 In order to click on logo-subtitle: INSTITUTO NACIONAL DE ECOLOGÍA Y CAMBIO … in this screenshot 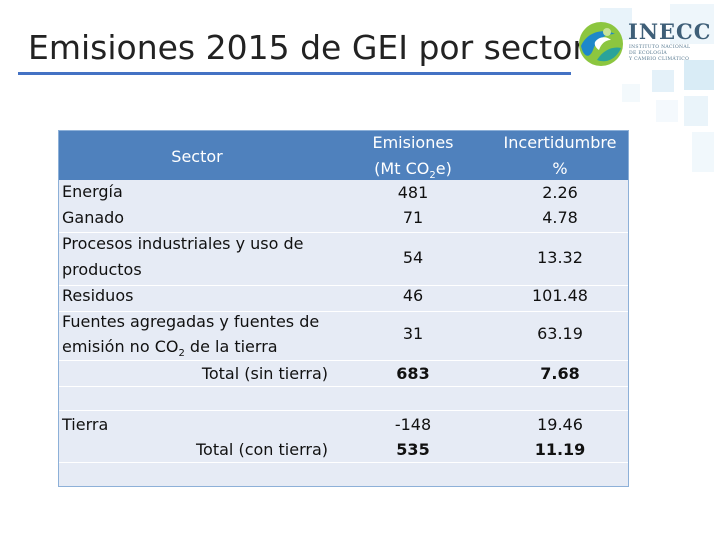, I will do `click(660, 53)`.